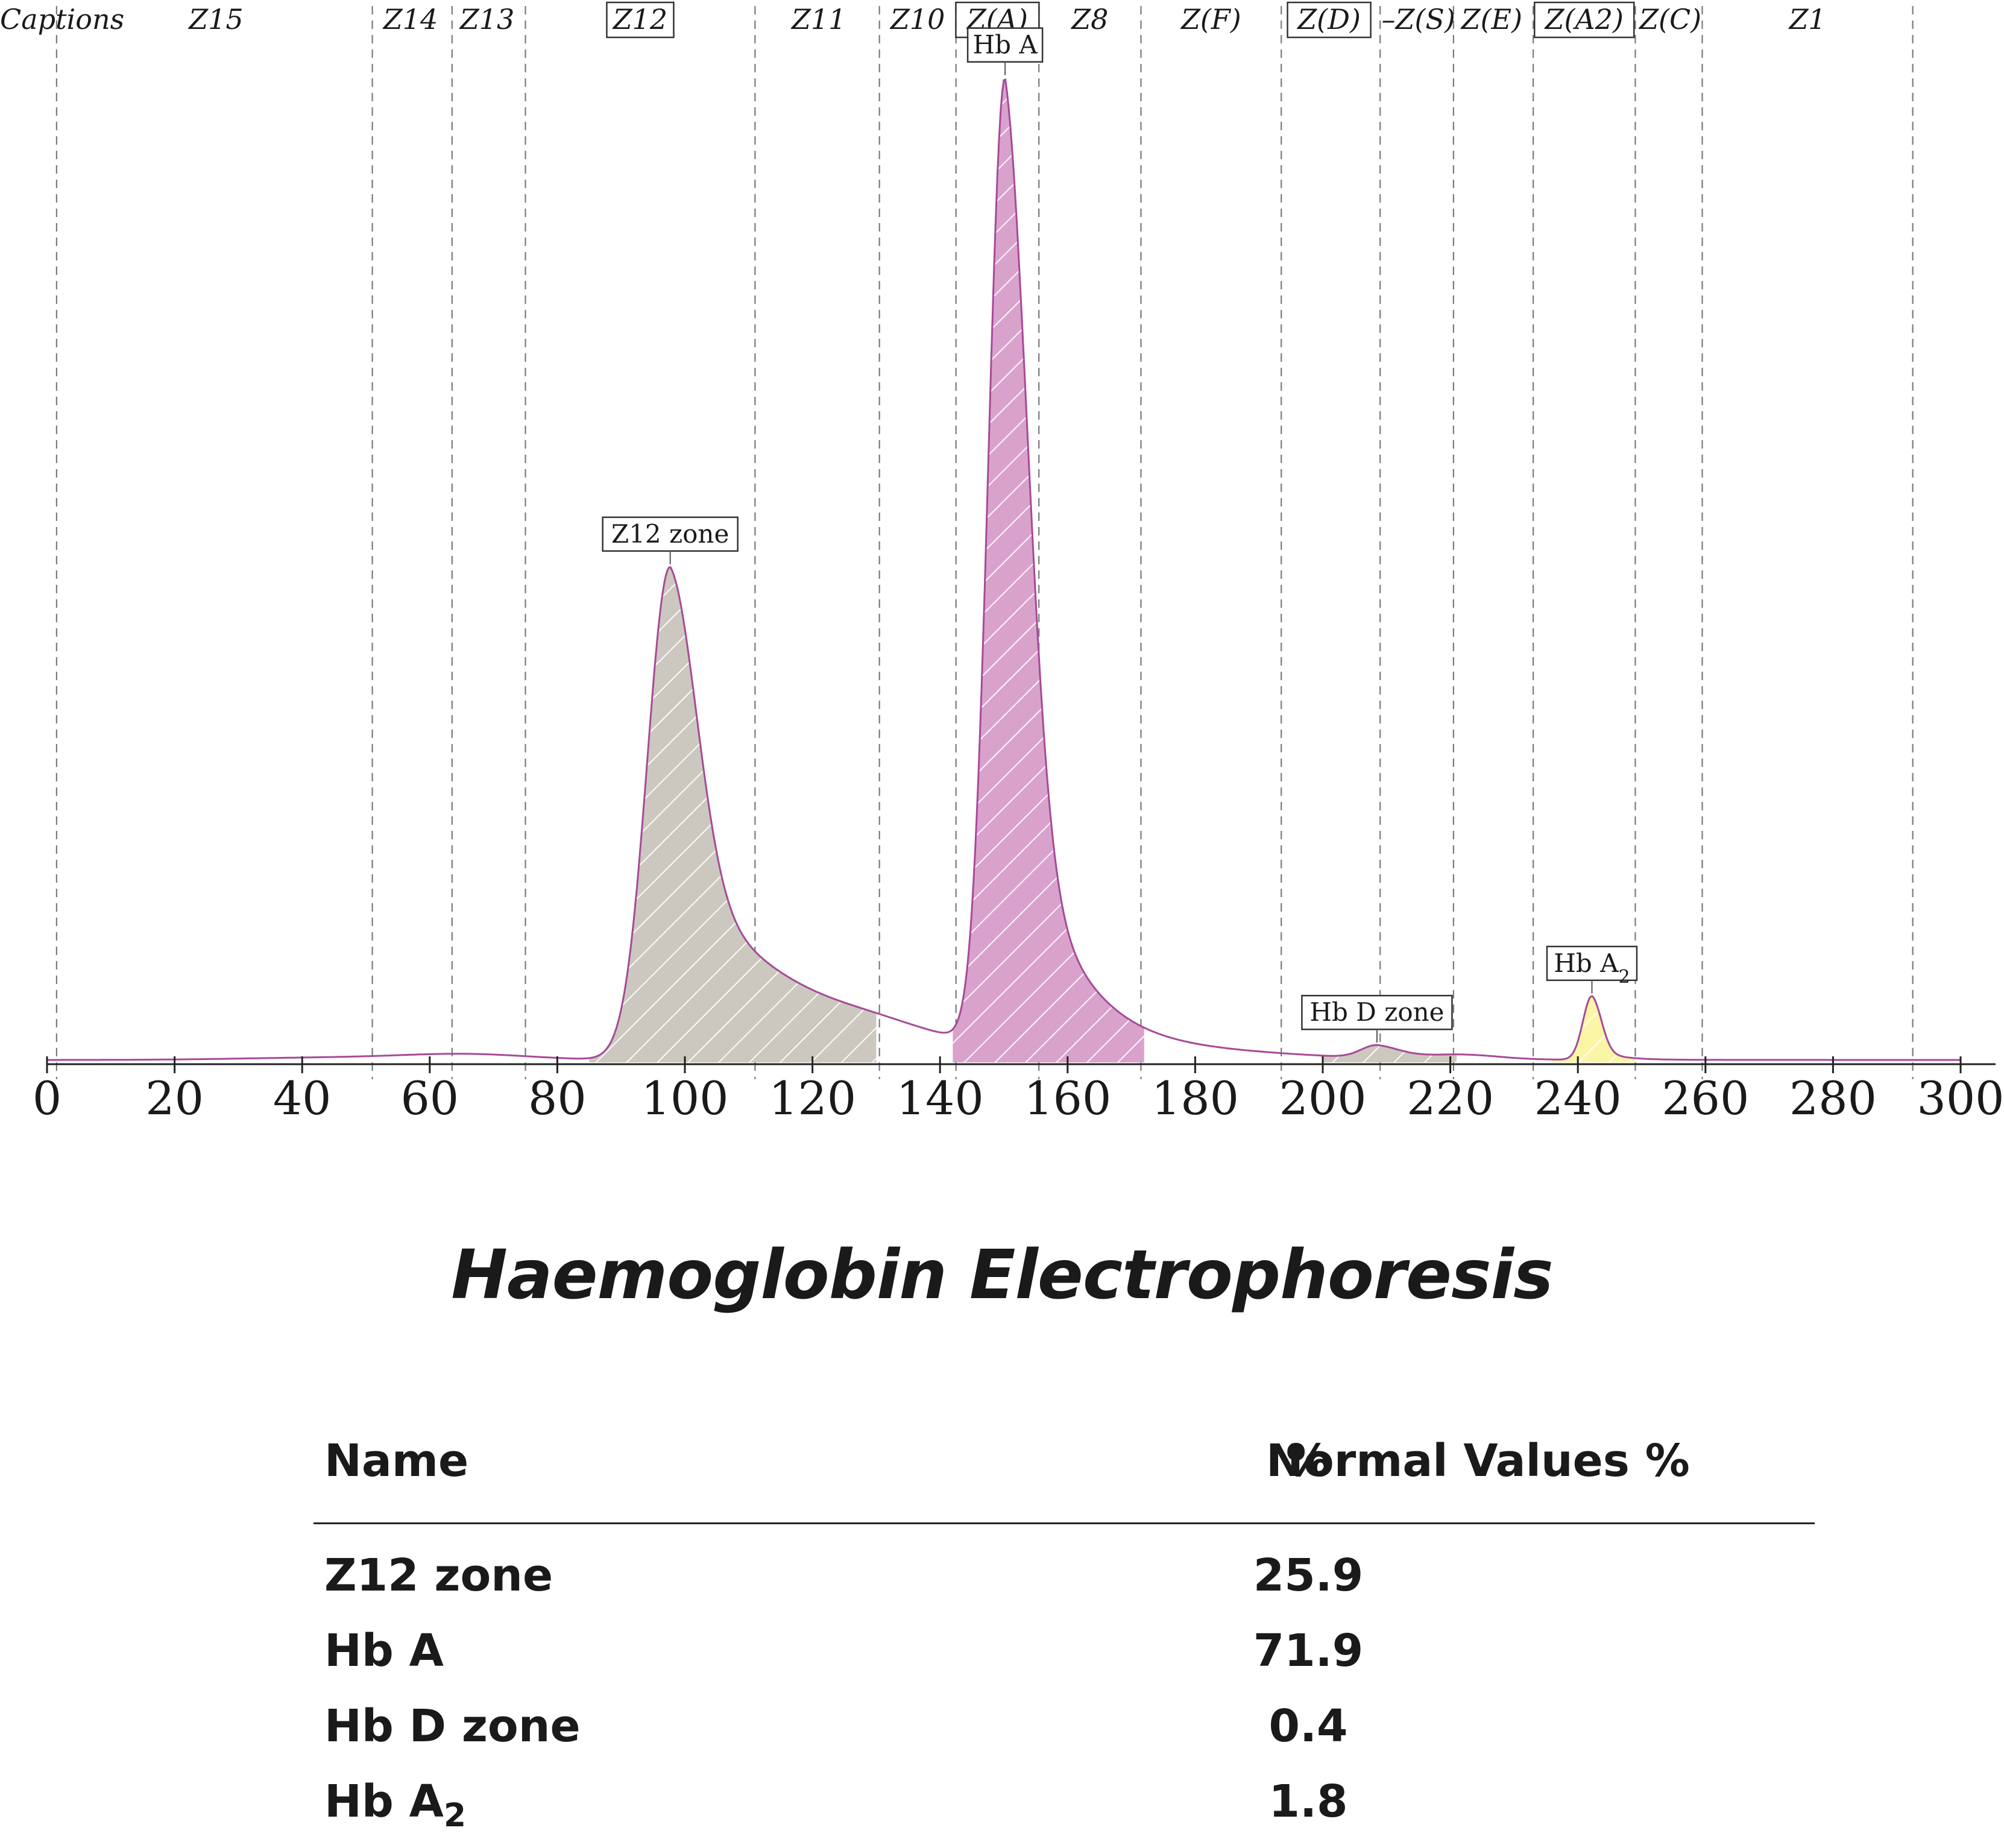 This screenshot has width=2004, height=1848. I want to click on x-tick-label: 140, so click(940, 1098).